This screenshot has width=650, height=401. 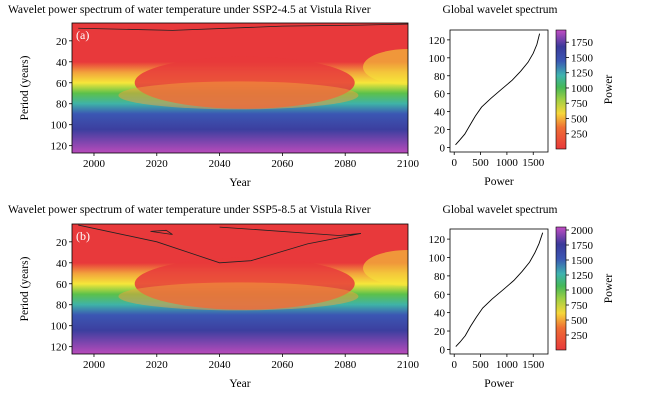 I want to click on panel-label: (b), so click(x=83, y=236).